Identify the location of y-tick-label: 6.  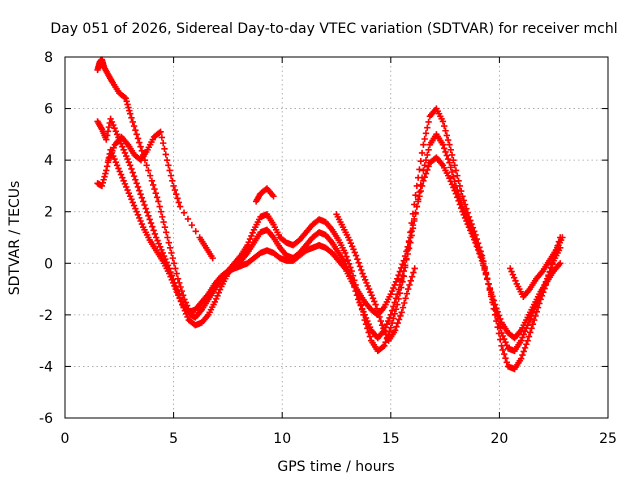
(48, 110).